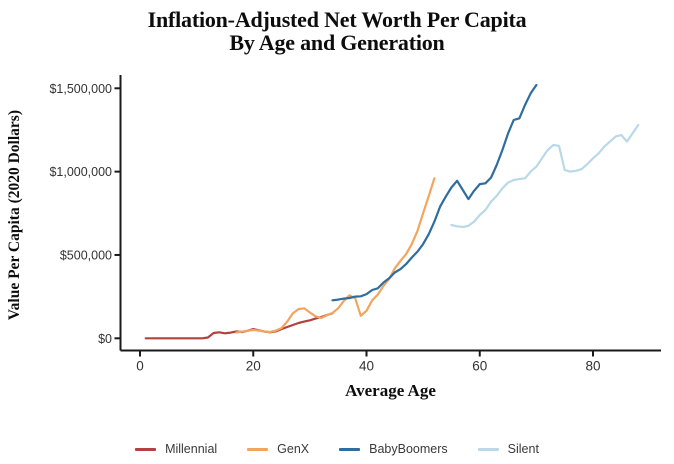 The height and width of the screenshot is (464, 674). What do you see at coordinates (293, 449) in the screenshot?
I see `legend-label: GenX` at bounding box center [293, 449].